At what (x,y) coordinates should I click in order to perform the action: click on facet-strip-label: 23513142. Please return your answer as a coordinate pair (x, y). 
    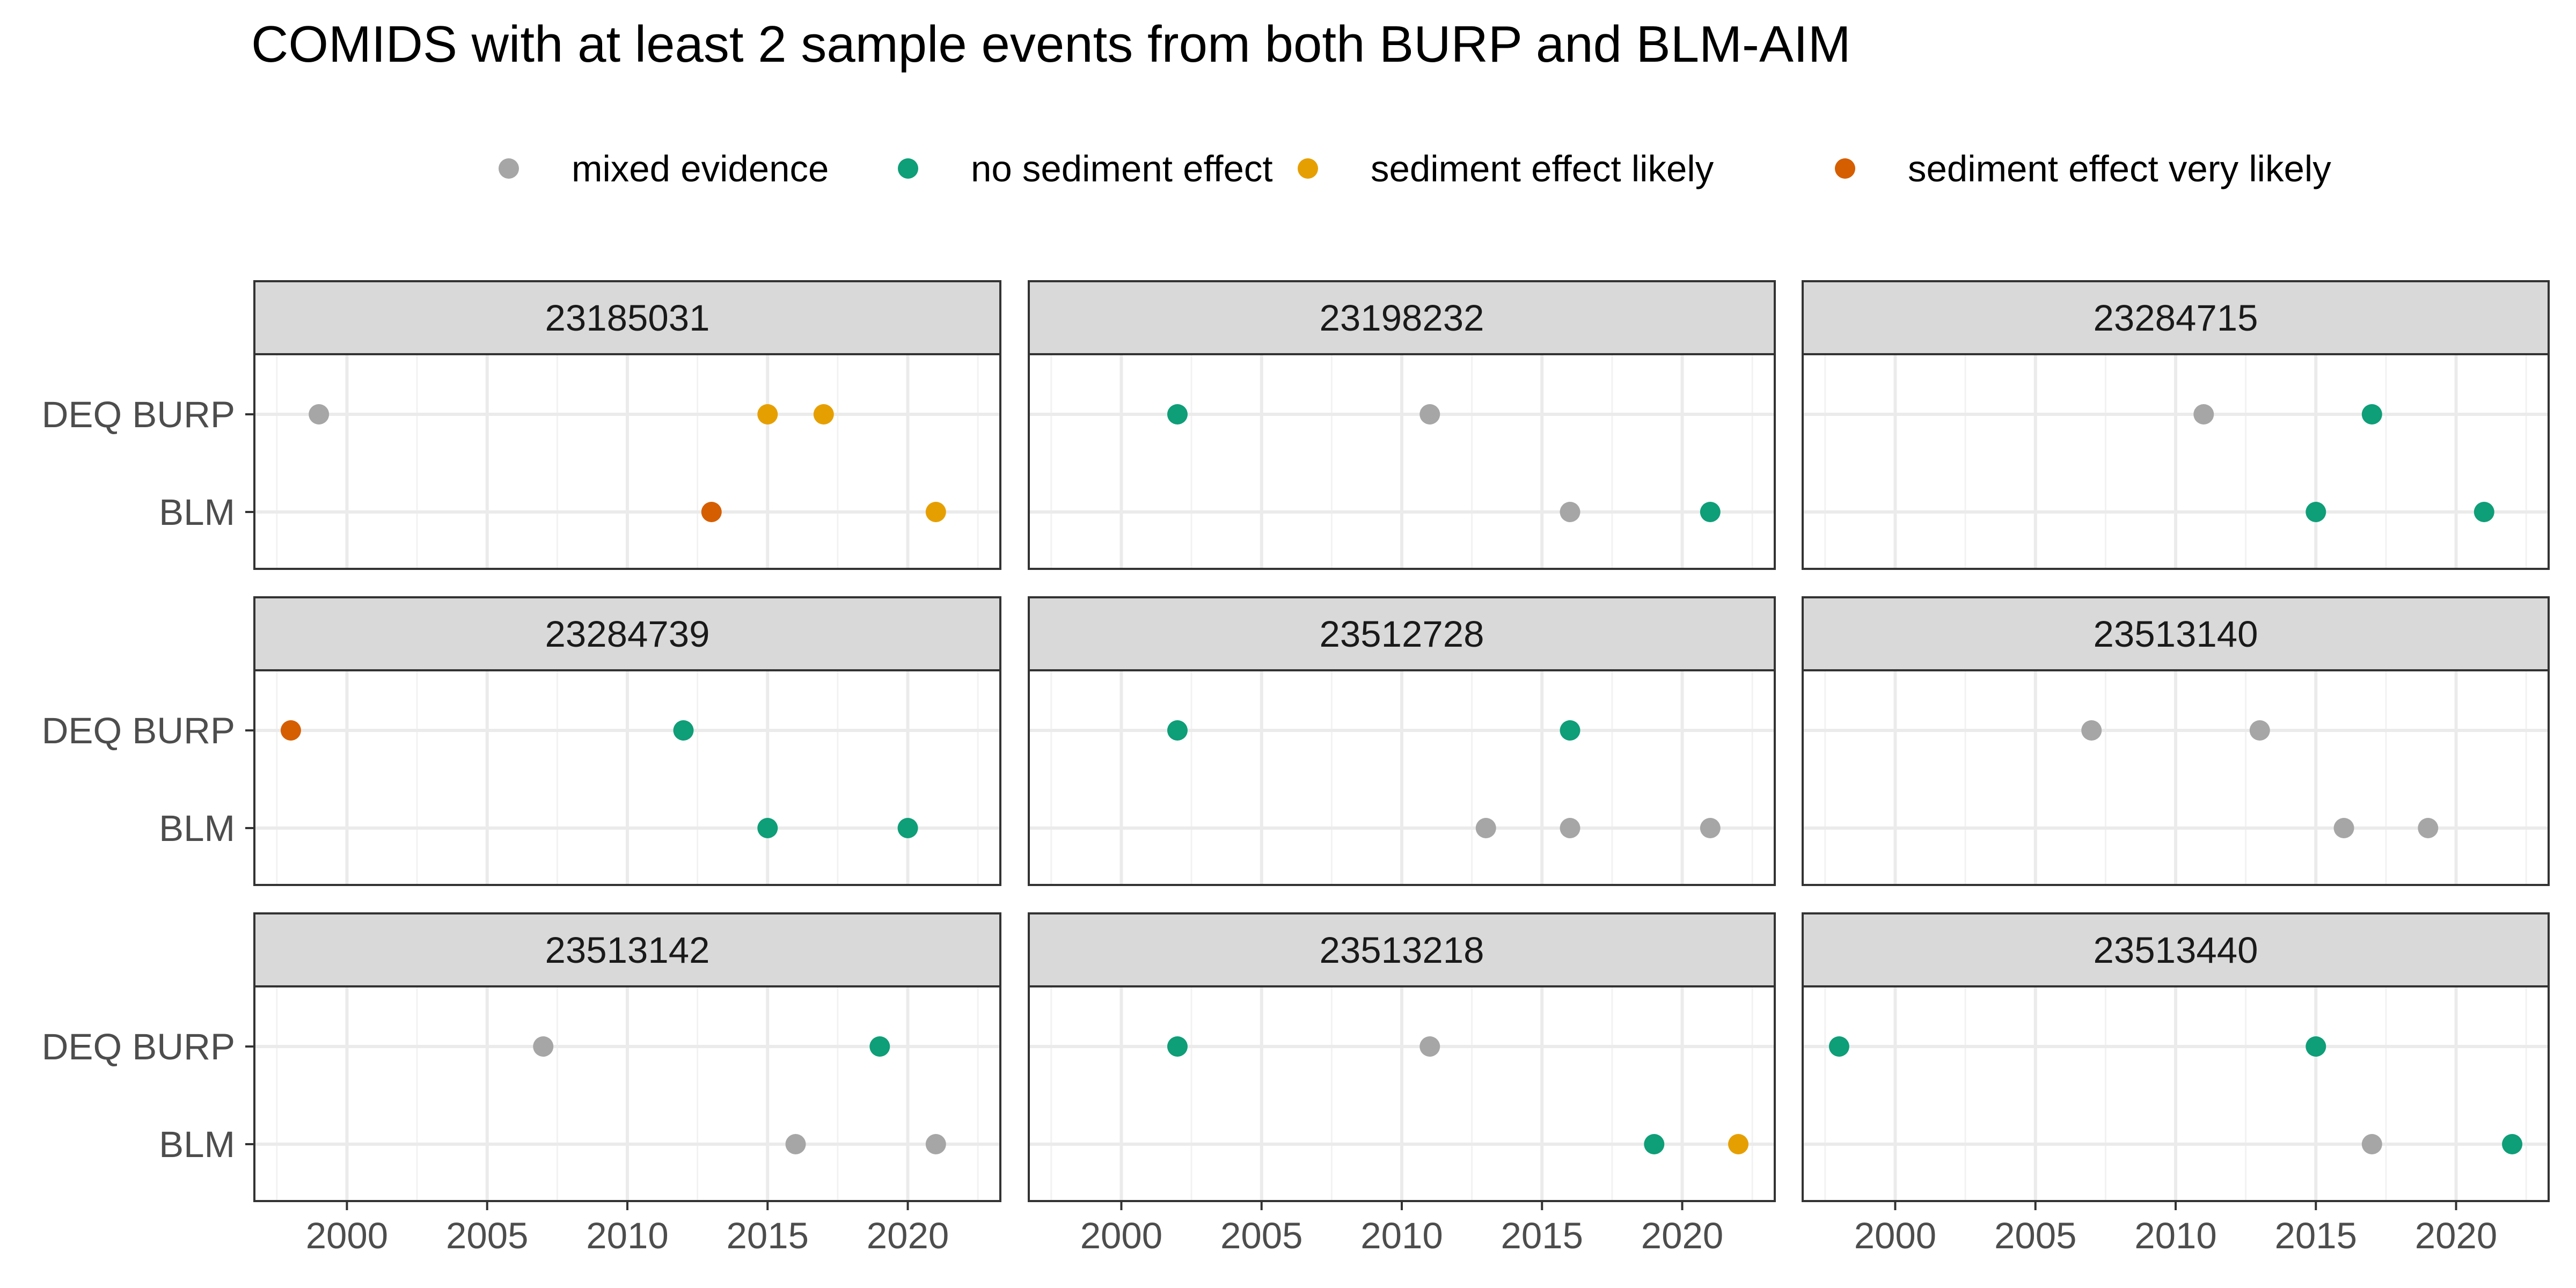
    Looking at the image, I should click on (627, 950).